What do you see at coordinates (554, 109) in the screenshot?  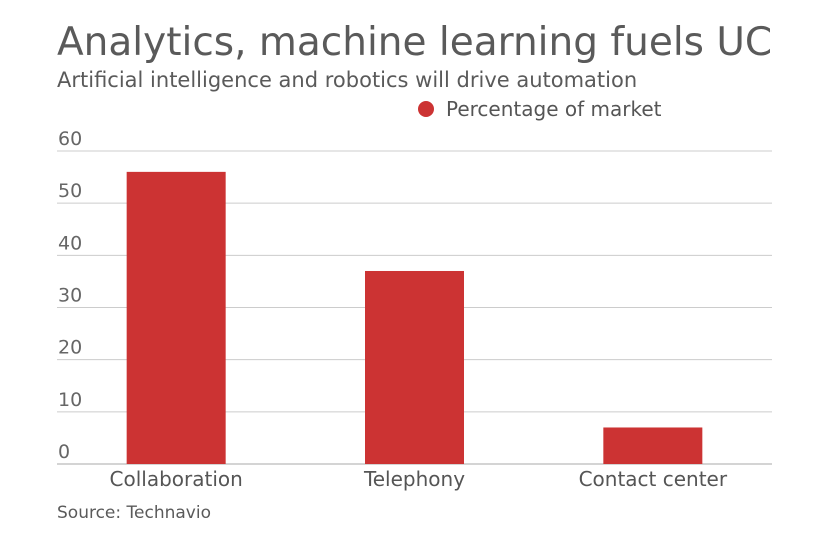 I see `legend-label: Percentage of market` at bounding box center [554, 109].